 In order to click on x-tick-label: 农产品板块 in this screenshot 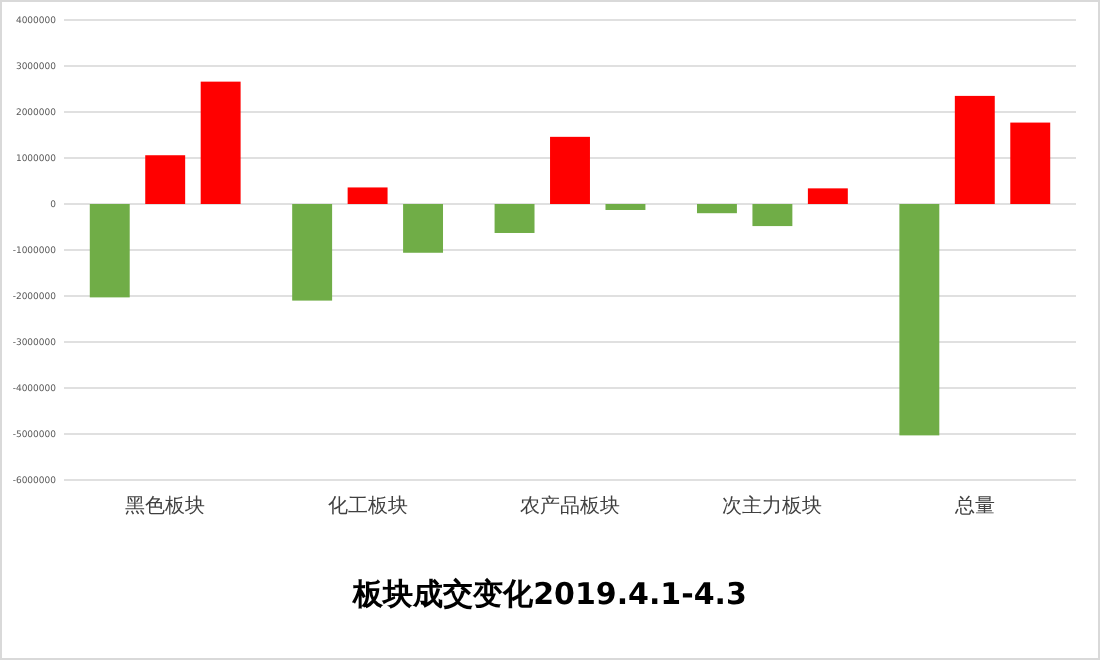, I will do `click(570, 506)`.